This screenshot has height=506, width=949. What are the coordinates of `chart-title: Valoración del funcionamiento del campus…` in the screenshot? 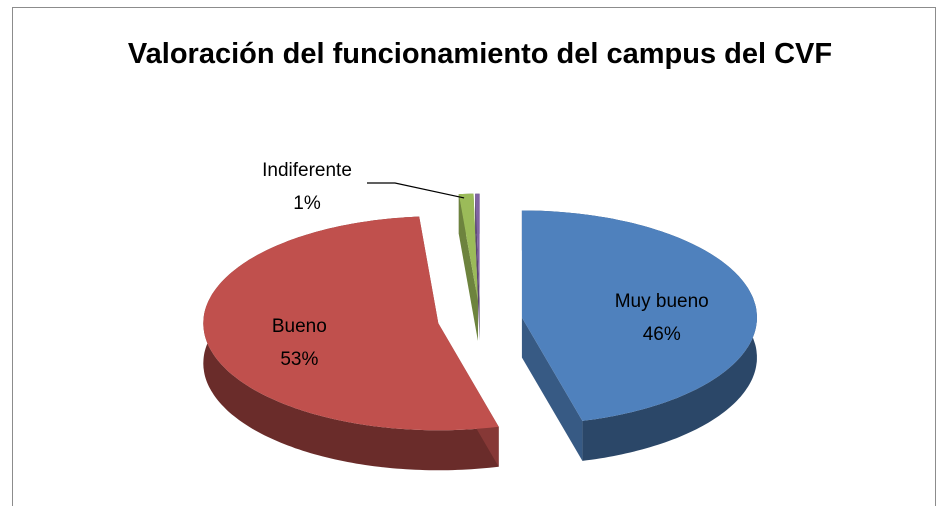 It's located at (480, 54).